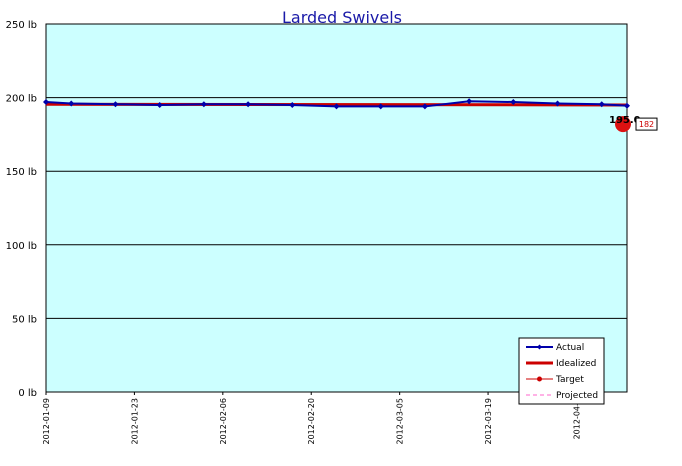  What do you see at coordinates (623, 124) in the screenshot?
I see `target-point` at bounding box center [623, 124].